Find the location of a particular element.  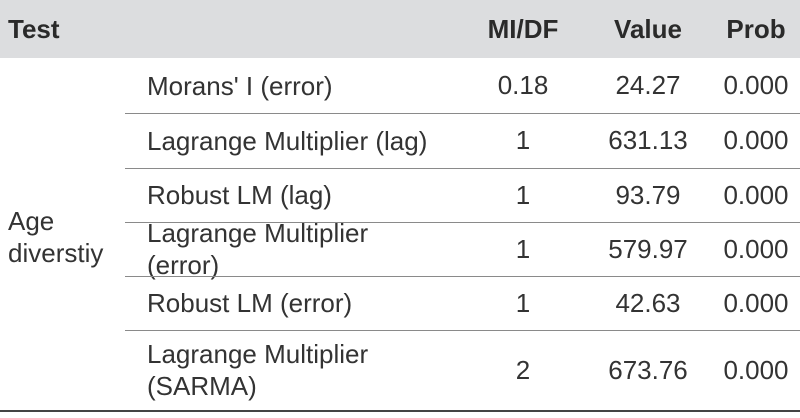

row-value: 579.97 is located at coordinates (648, 248).